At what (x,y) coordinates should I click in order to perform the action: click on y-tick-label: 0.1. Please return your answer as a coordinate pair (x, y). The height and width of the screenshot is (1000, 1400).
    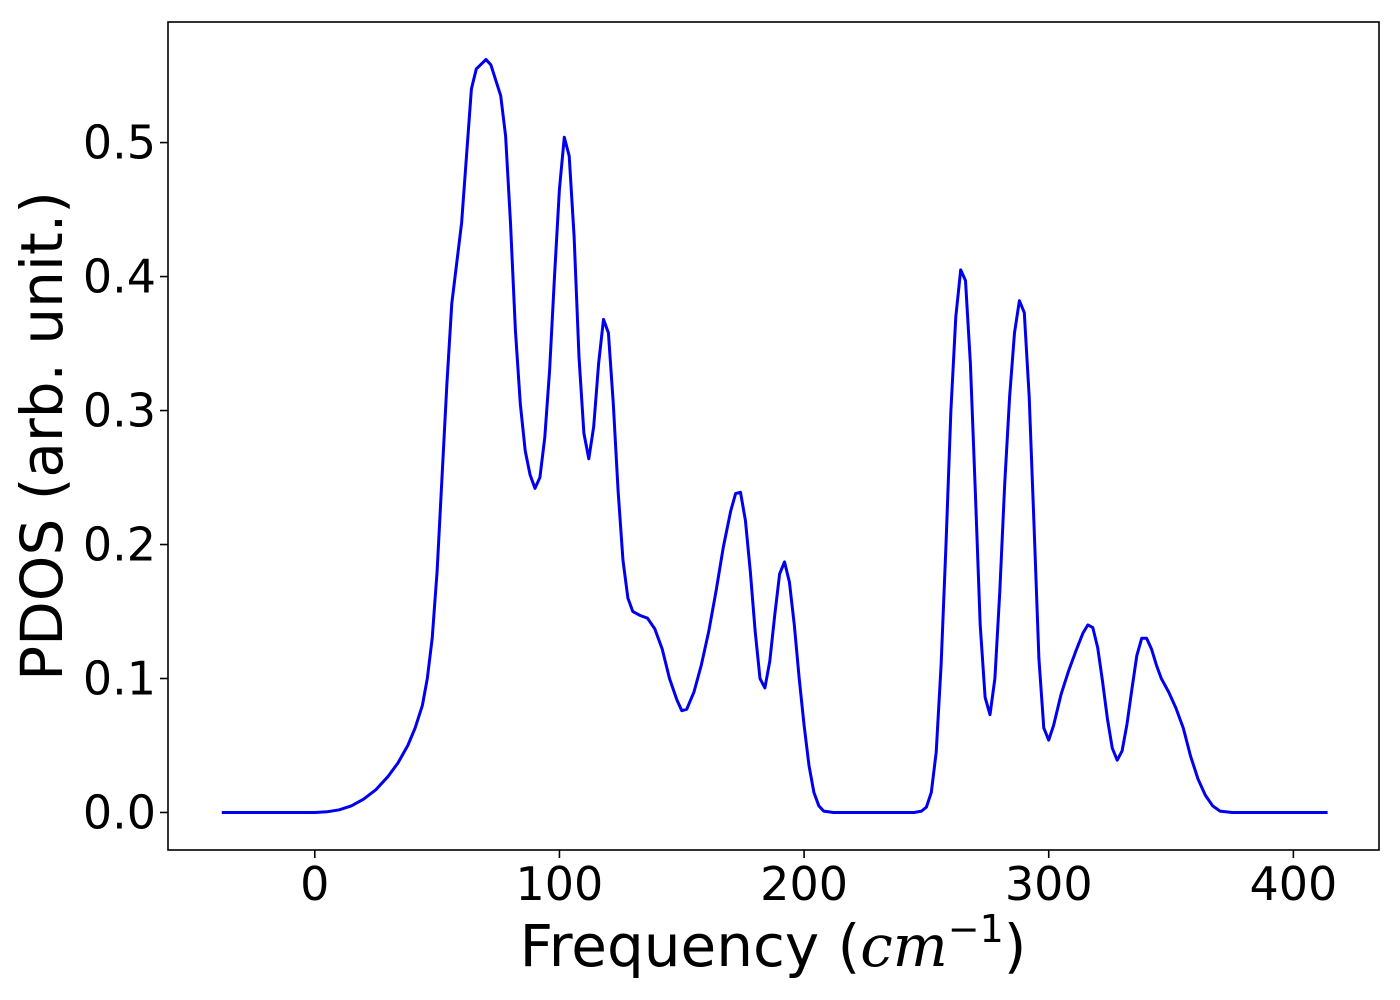
    Looking at the image, I should click on (119, 679).